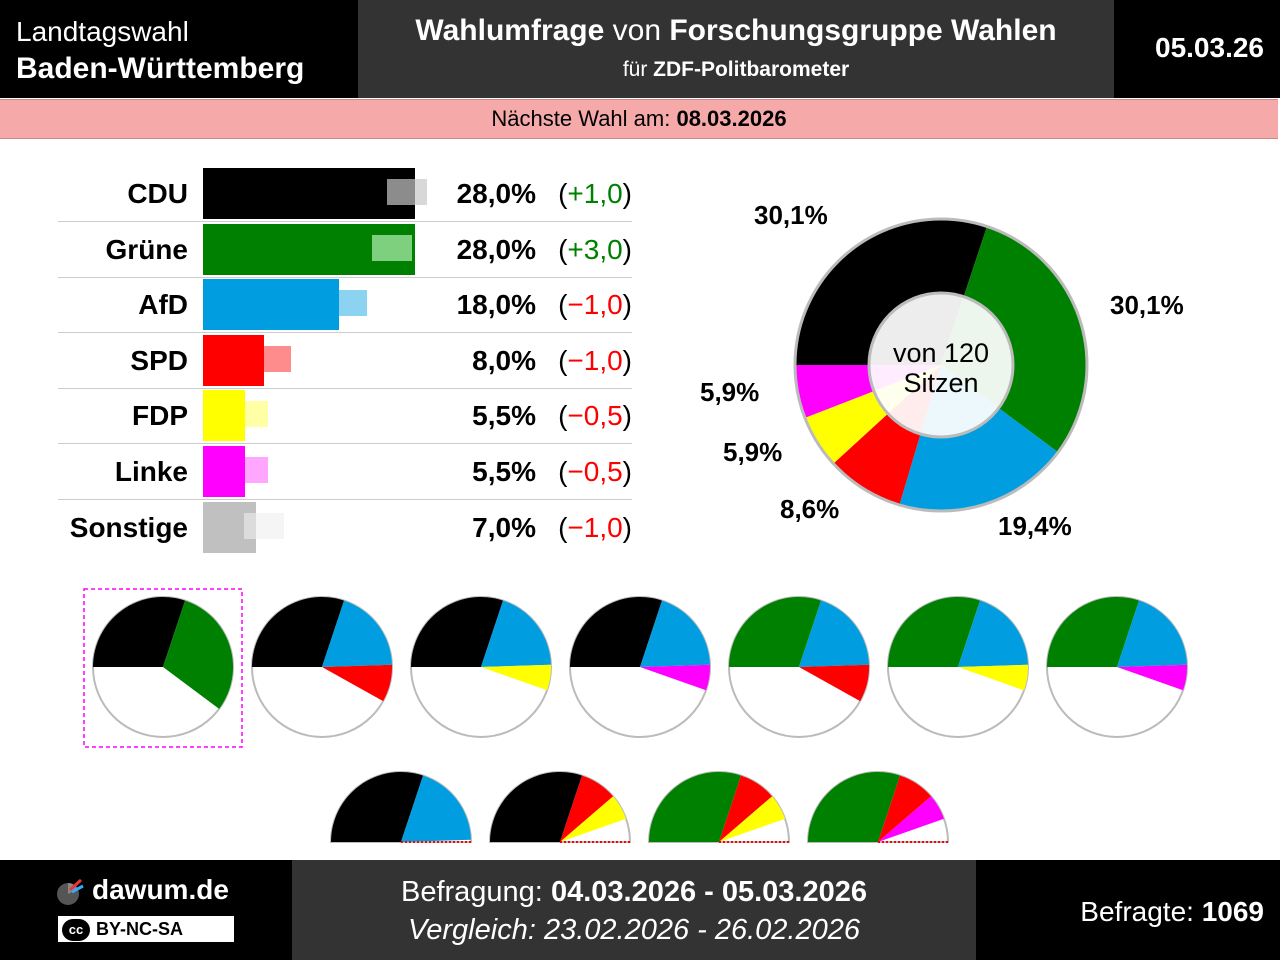  Describe the element at coordinates (504, 360) in the screenshot. I see `value-label: 8,0%` at that location.